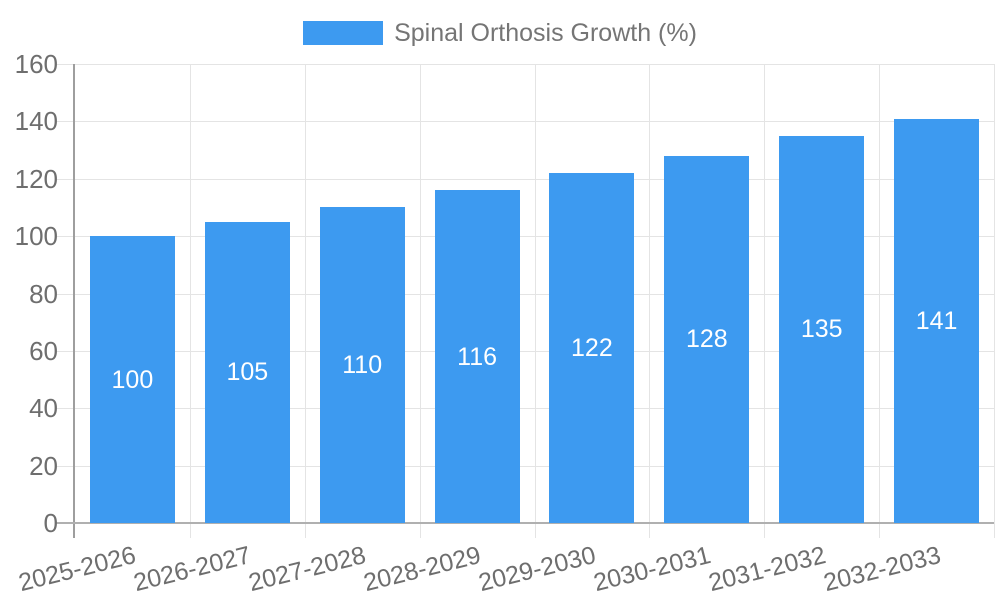  I want to click on y-axis-tick-label: 60, so click(43, 350).